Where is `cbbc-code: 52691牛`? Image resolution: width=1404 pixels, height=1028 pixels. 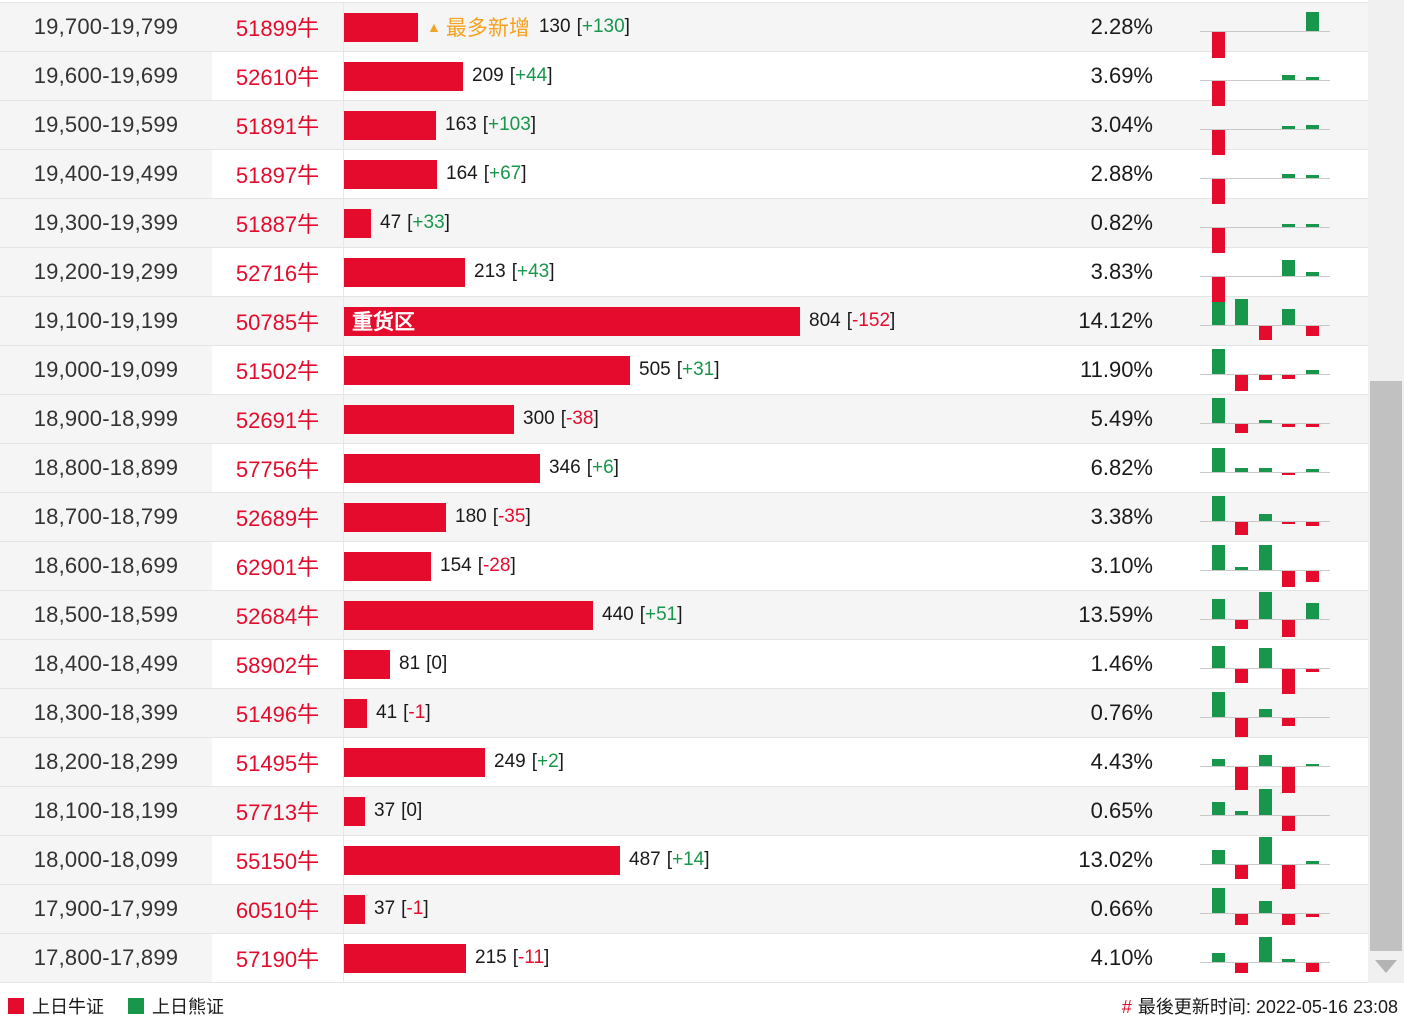 cbbc-code: 52691牛 is located at coordinates (277, 420).